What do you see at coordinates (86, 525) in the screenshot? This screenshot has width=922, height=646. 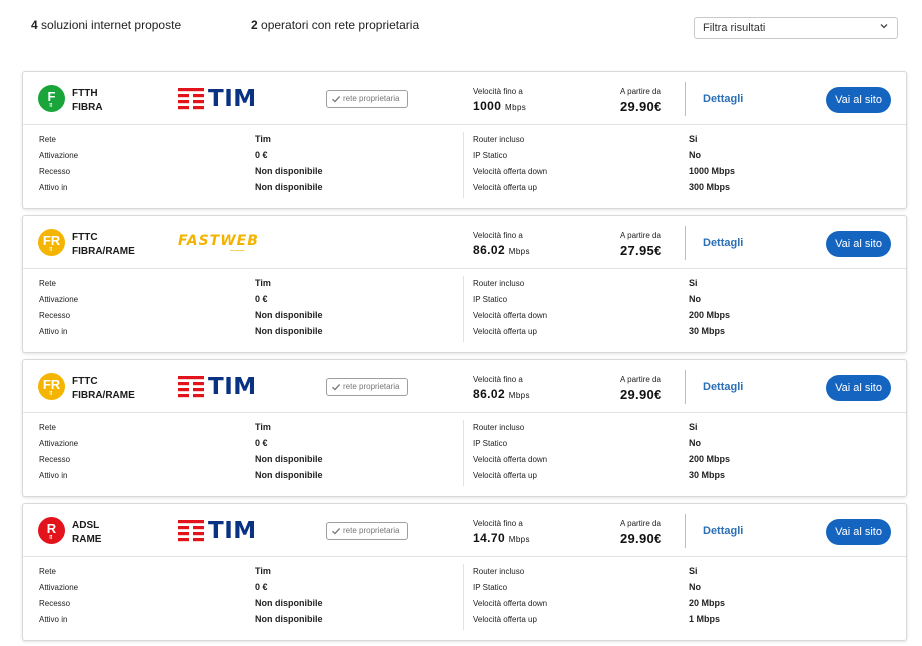 I see `technology-code: ADSL` at bounding box center [86, 525].